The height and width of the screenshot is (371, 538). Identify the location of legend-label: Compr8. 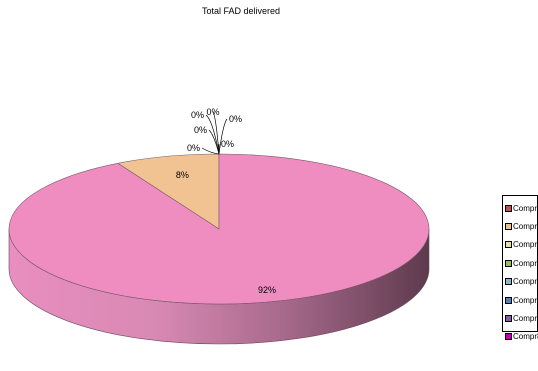
(525, 337).